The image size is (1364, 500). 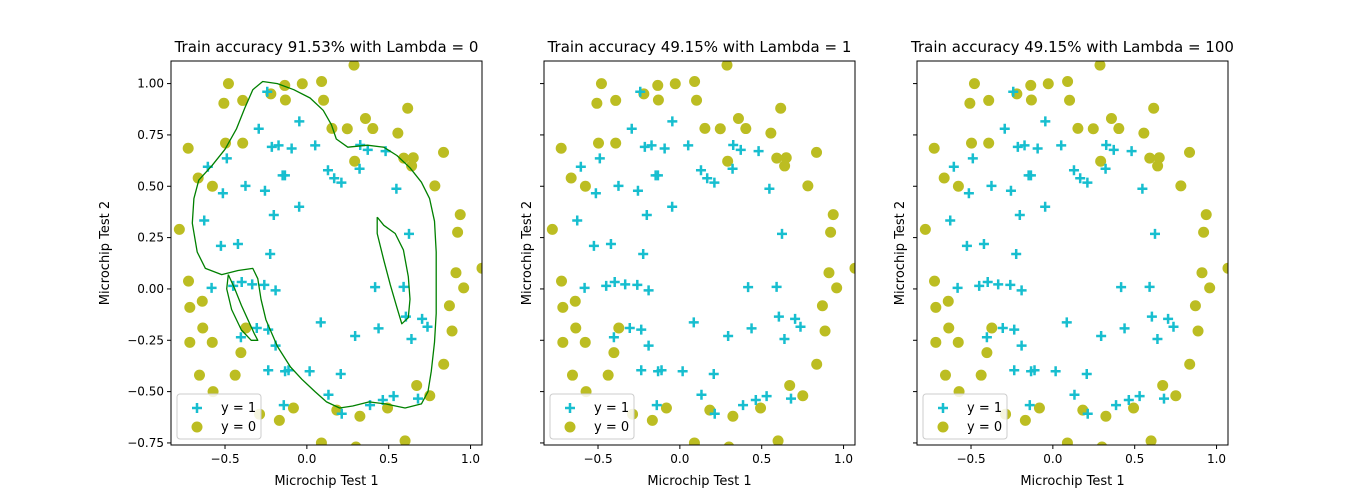 What do you see at coordinates (470, 459) in the screenshot?
I see `x-tick-label: 1.0` at bounding box center [470, 459].